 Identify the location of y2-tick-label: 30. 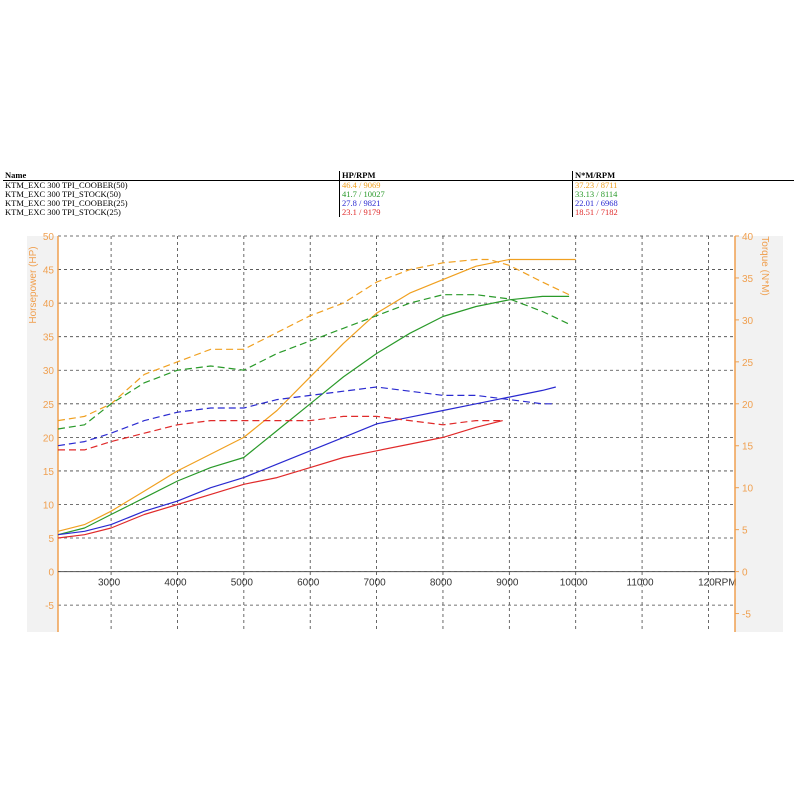
(748, 321).